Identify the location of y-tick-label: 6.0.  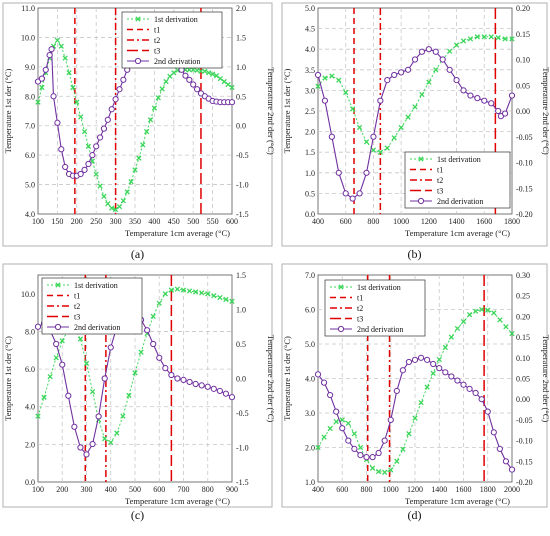
(30, 155).